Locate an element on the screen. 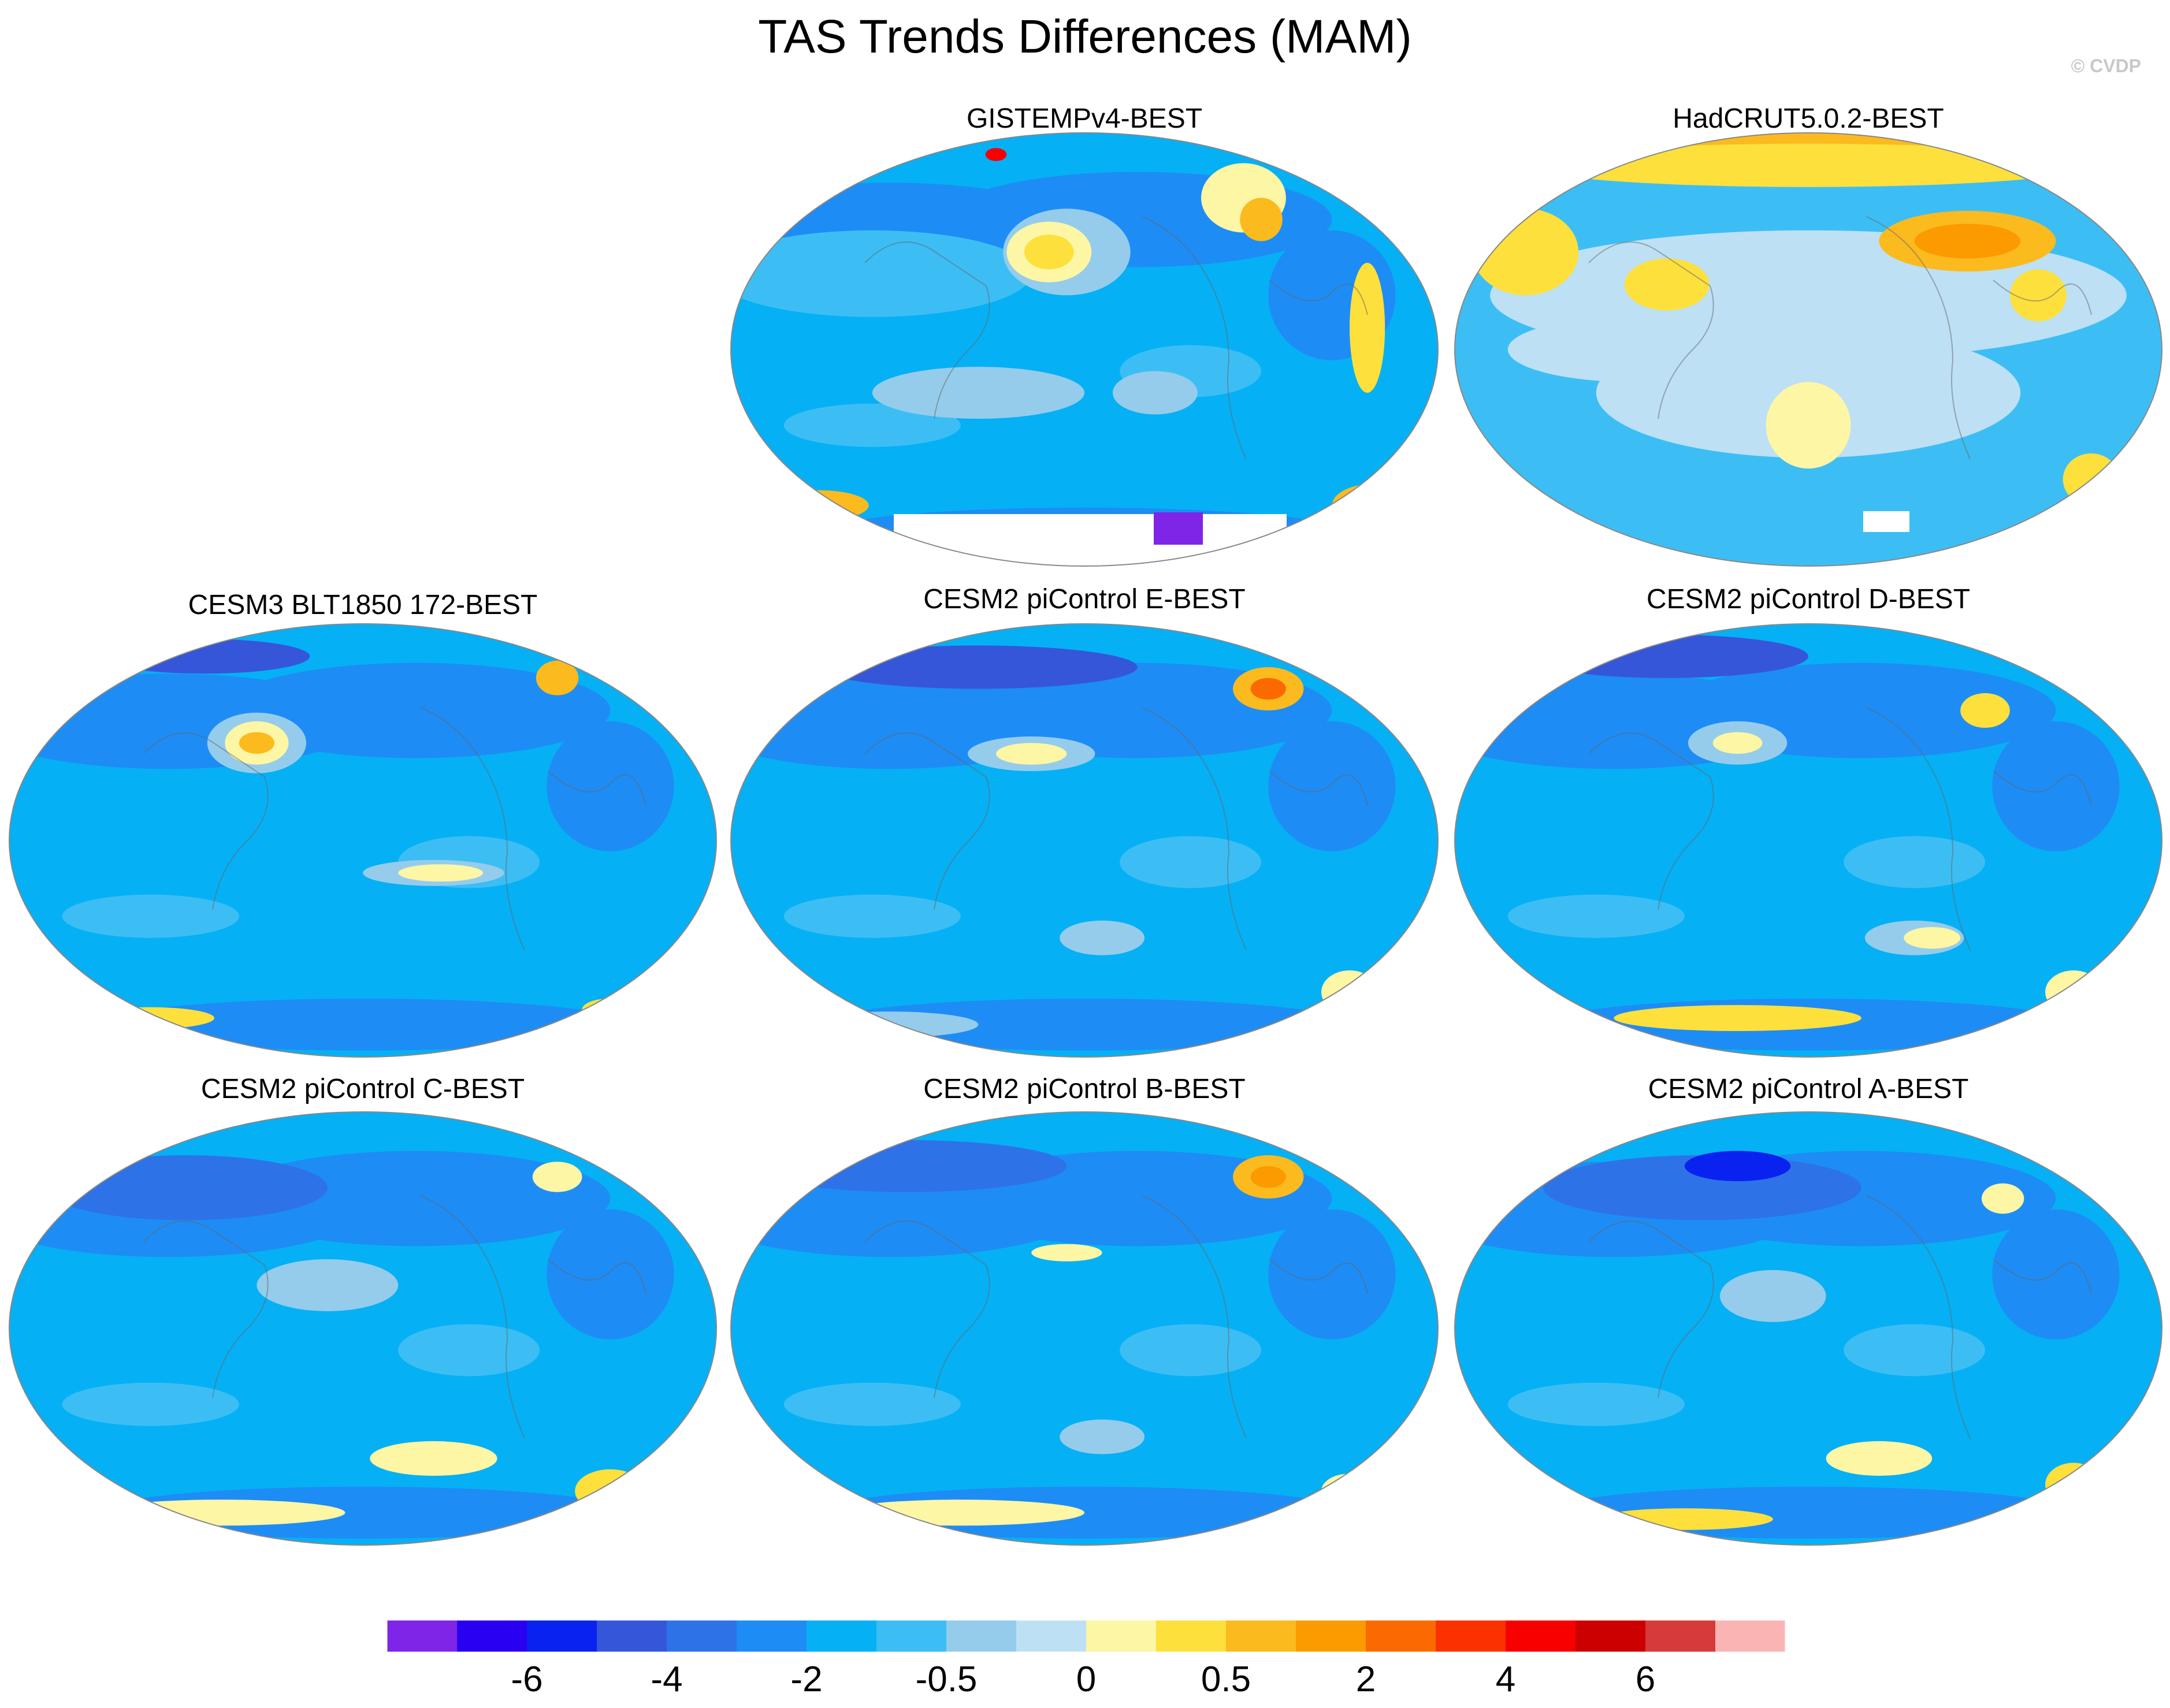 This screenshot has width=2170, height=1708. colorbar-tick-label: 4 is located at coordinates (1506, 1679).